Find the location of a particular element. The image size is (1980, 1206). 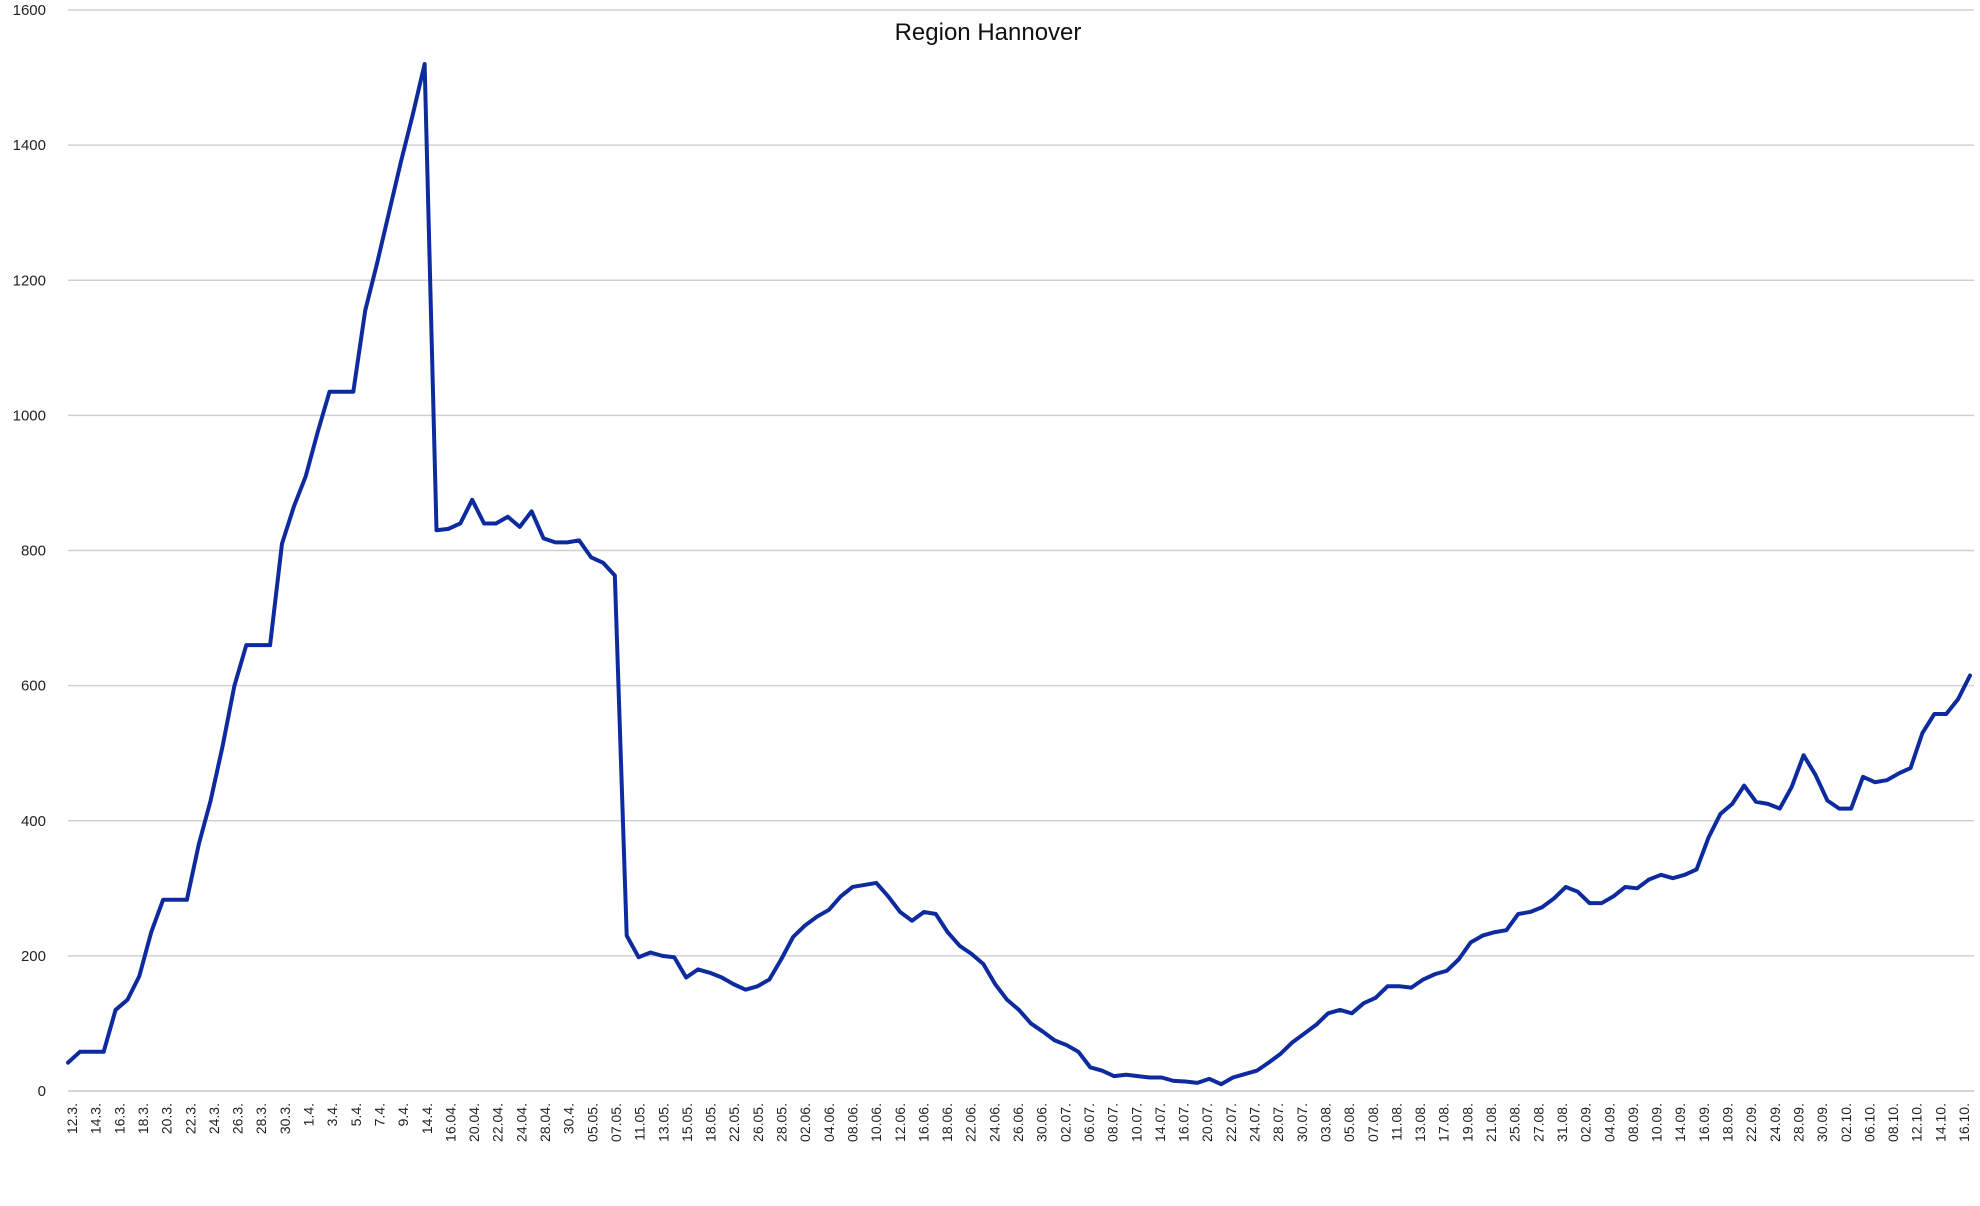

x-tick-label: 7.4. is located at coordinates (379, 1114).